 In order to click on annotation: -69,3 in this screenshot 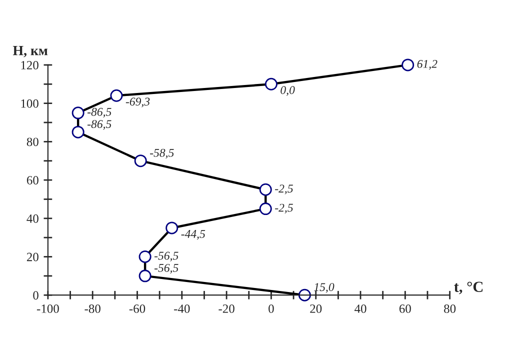, I will do `click(138, 103)`.